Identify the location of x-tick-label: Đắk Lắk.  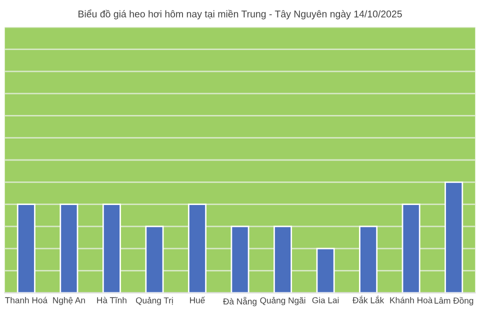
(368, 300).